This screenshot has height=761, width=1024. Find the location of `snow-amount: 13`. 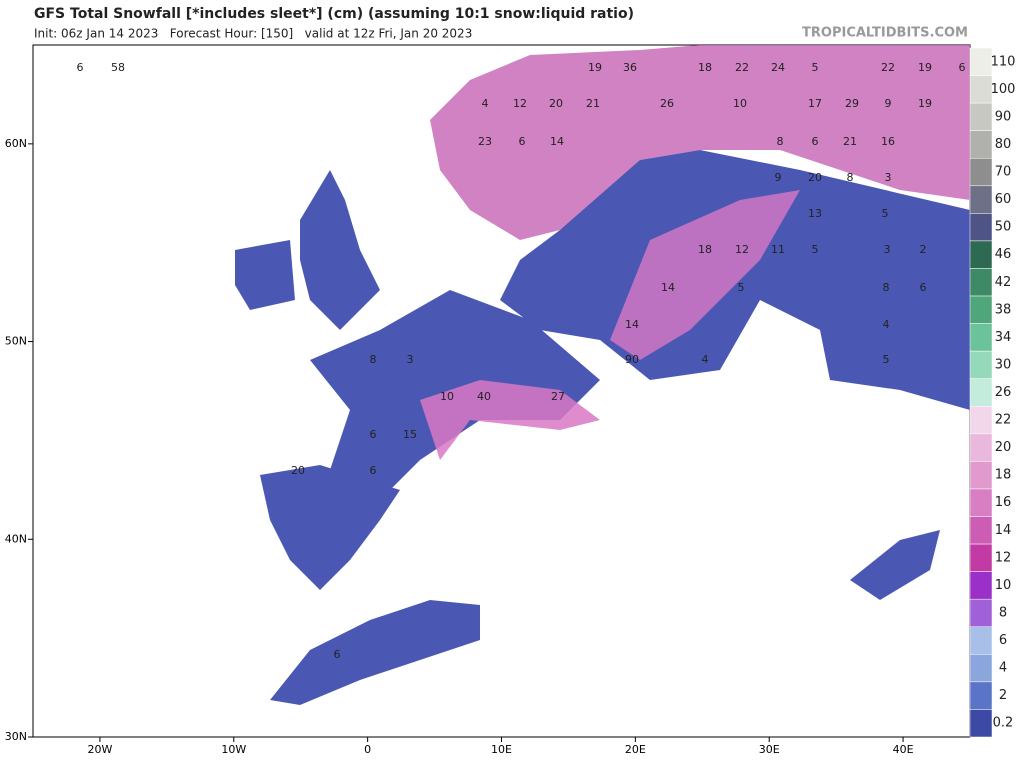

snow-amount: 13 is located at coordinates (815, 213).